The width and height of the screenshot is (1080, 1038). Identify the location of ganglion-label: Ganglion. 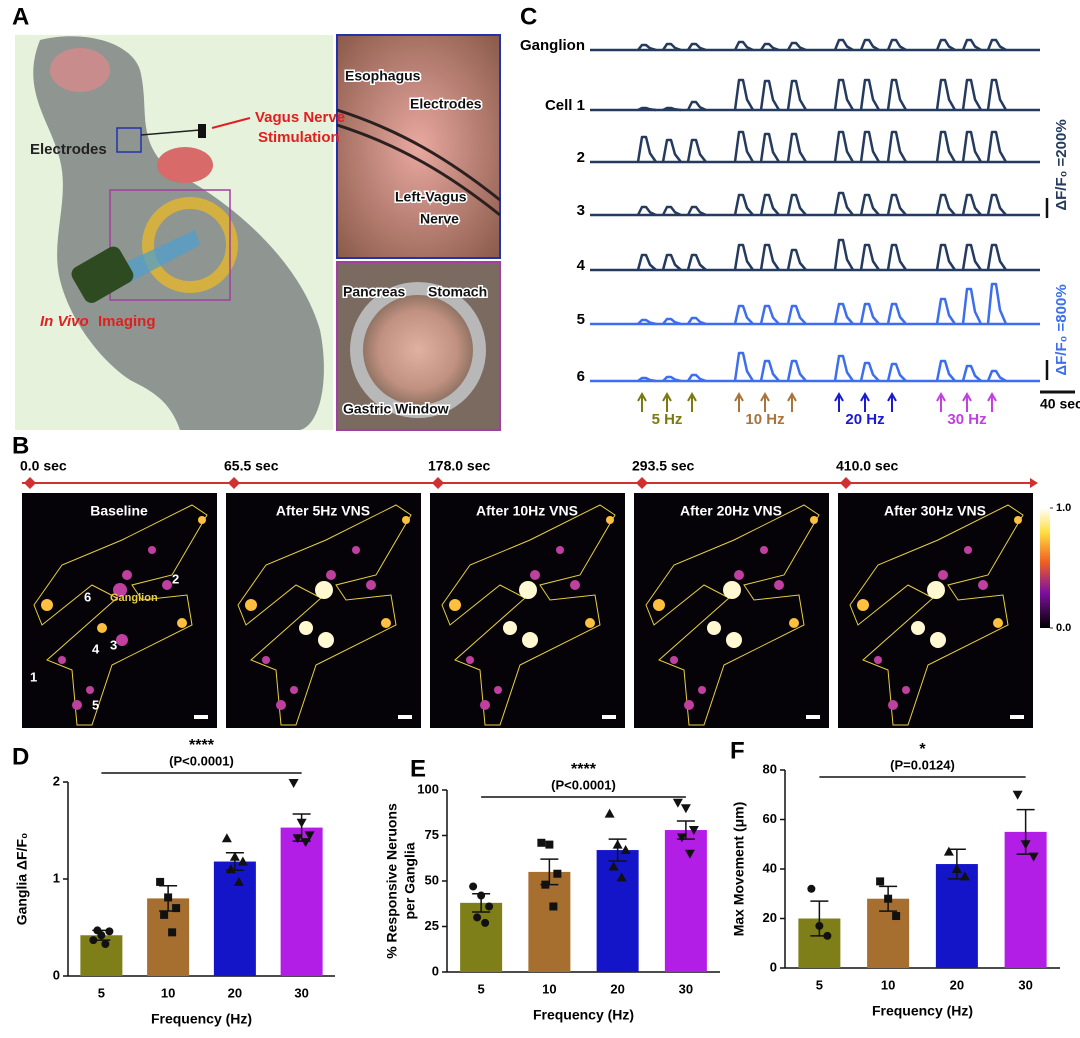
(134, 598).